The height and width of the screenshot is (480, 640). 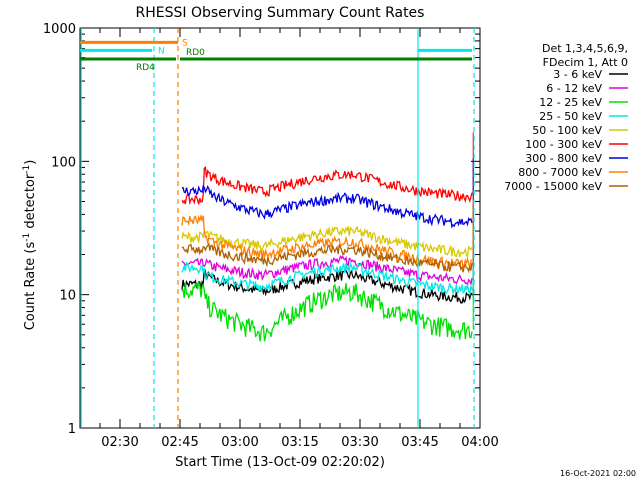 What do you see at coordinates (563, 144) in the screenshot?
I see `legend-label: 100 - 300 keV` at bounding box center [563, 144].